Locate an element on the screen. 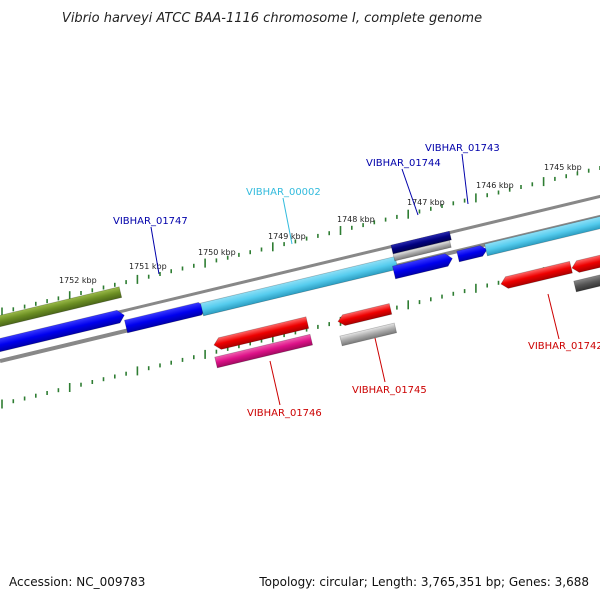  accession-text: Accession: NC_009783 is located at coordinates (77, 582).